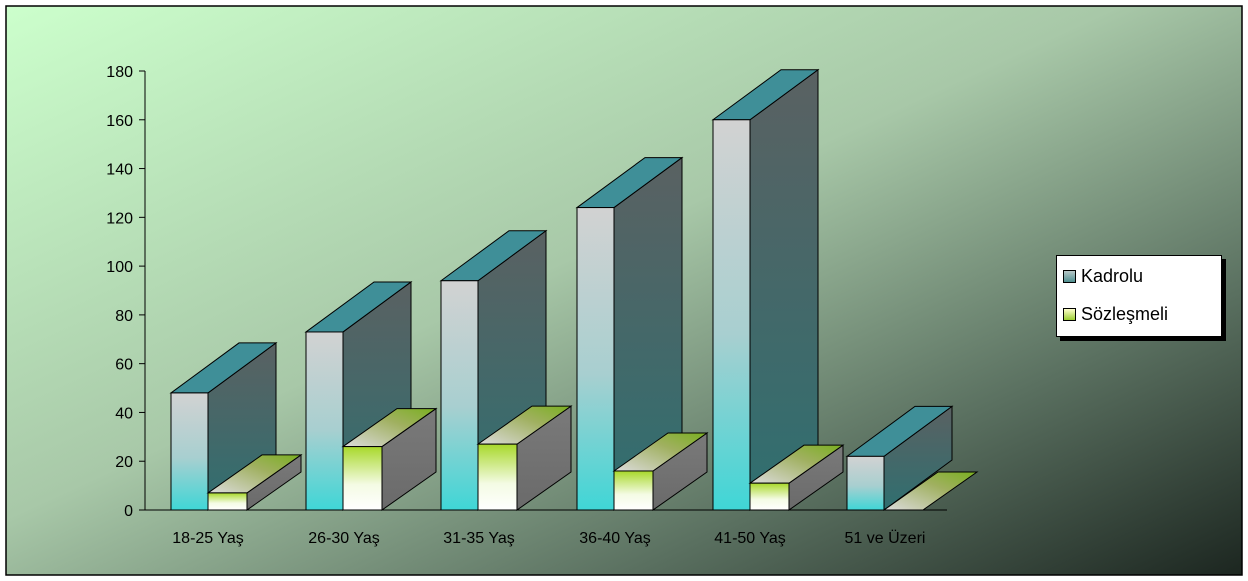  Describe the element at coordinates (124, 462) in the screenshot. I see `y-tick-label: 20` at that location.